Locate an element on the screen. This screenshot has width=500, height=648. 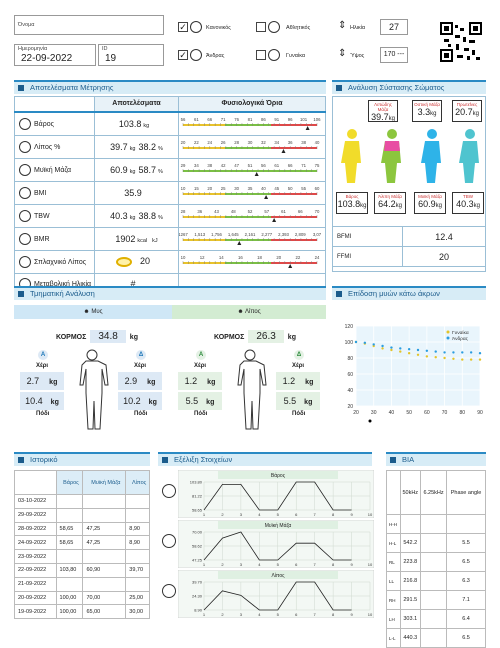
x-tick-label: 60 is located at coordinates (427, 413).